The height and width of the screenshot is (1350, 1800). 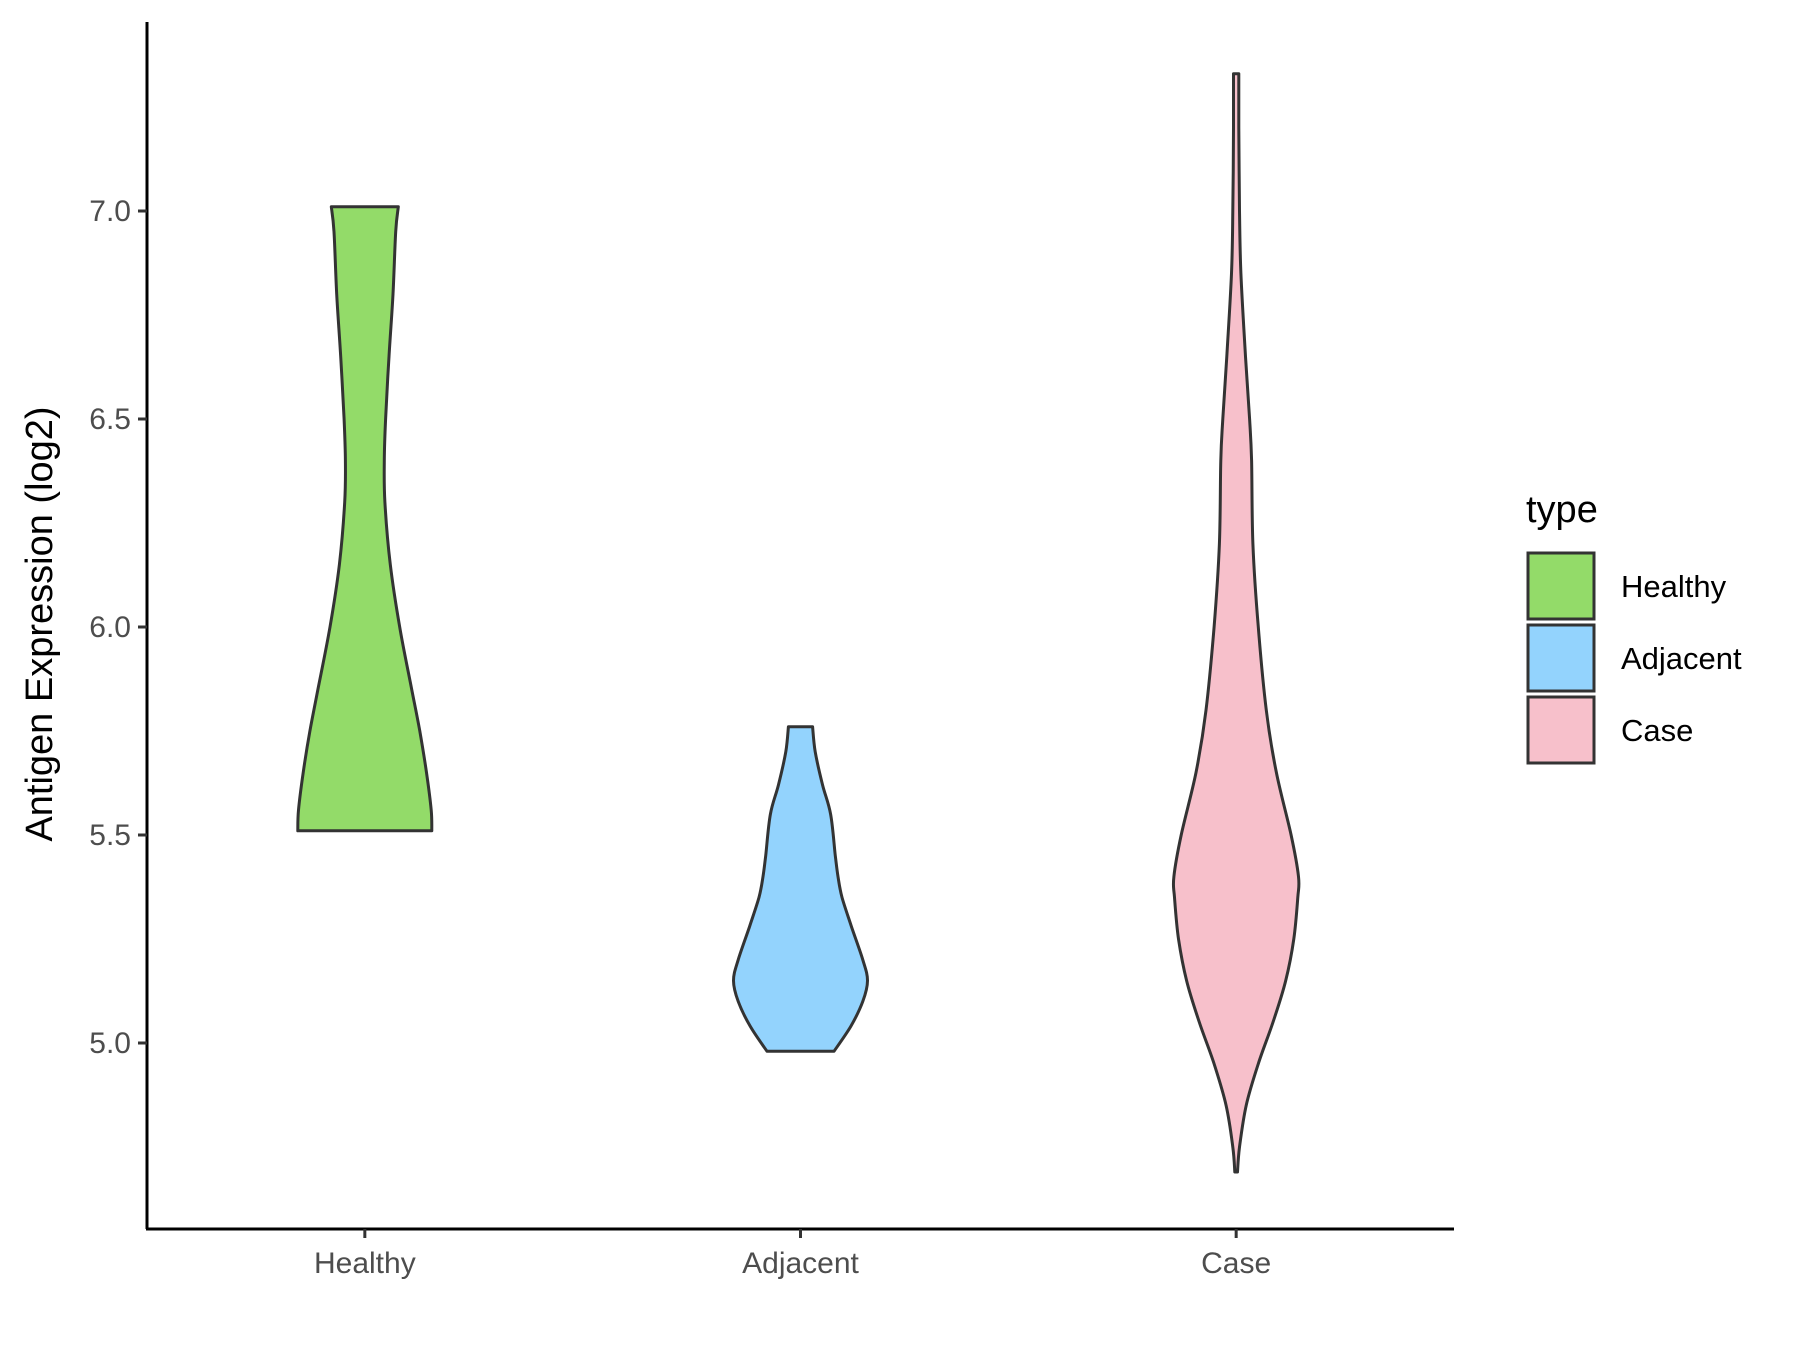 What do you see at coordinates (1634, 627) in the screenshot?
I see `legend: type Healthy Adjacent Case` at bounding box center [1634, 627].